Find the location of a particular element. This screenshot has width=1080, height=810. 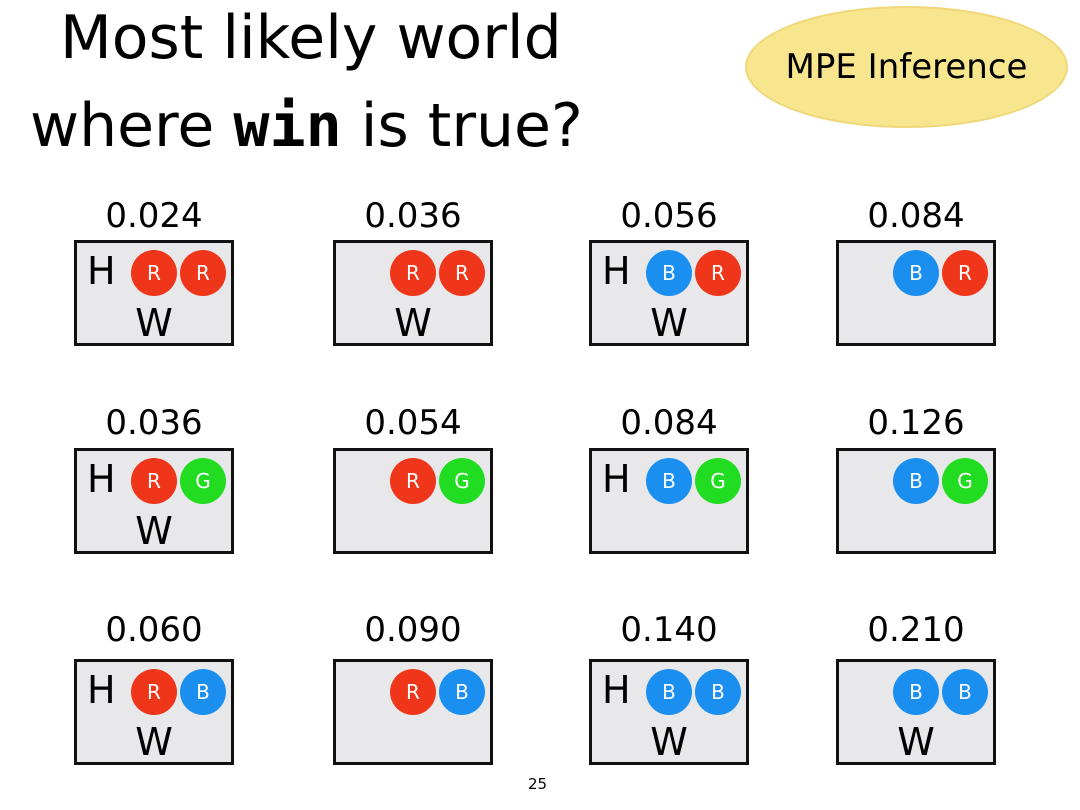

world-probability: 0.054 is located at coordinates (413, 423).